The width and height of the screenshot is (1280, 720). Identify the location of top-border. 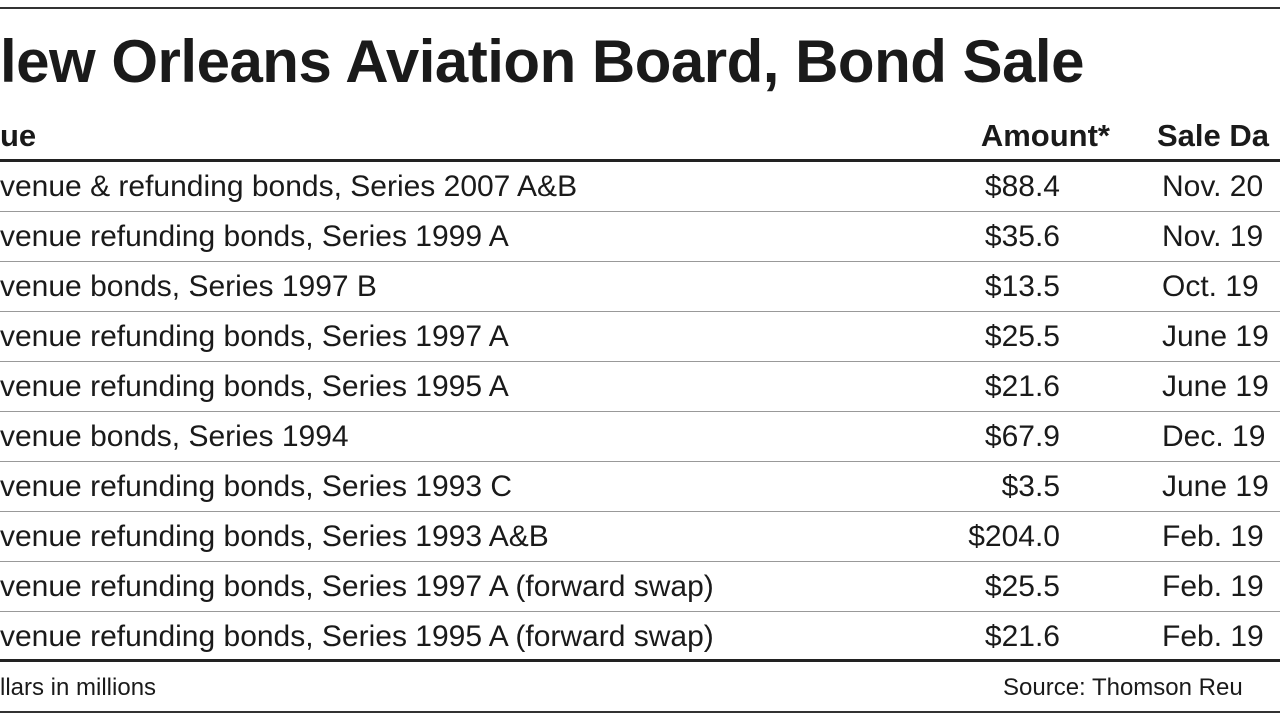
(640, 8).